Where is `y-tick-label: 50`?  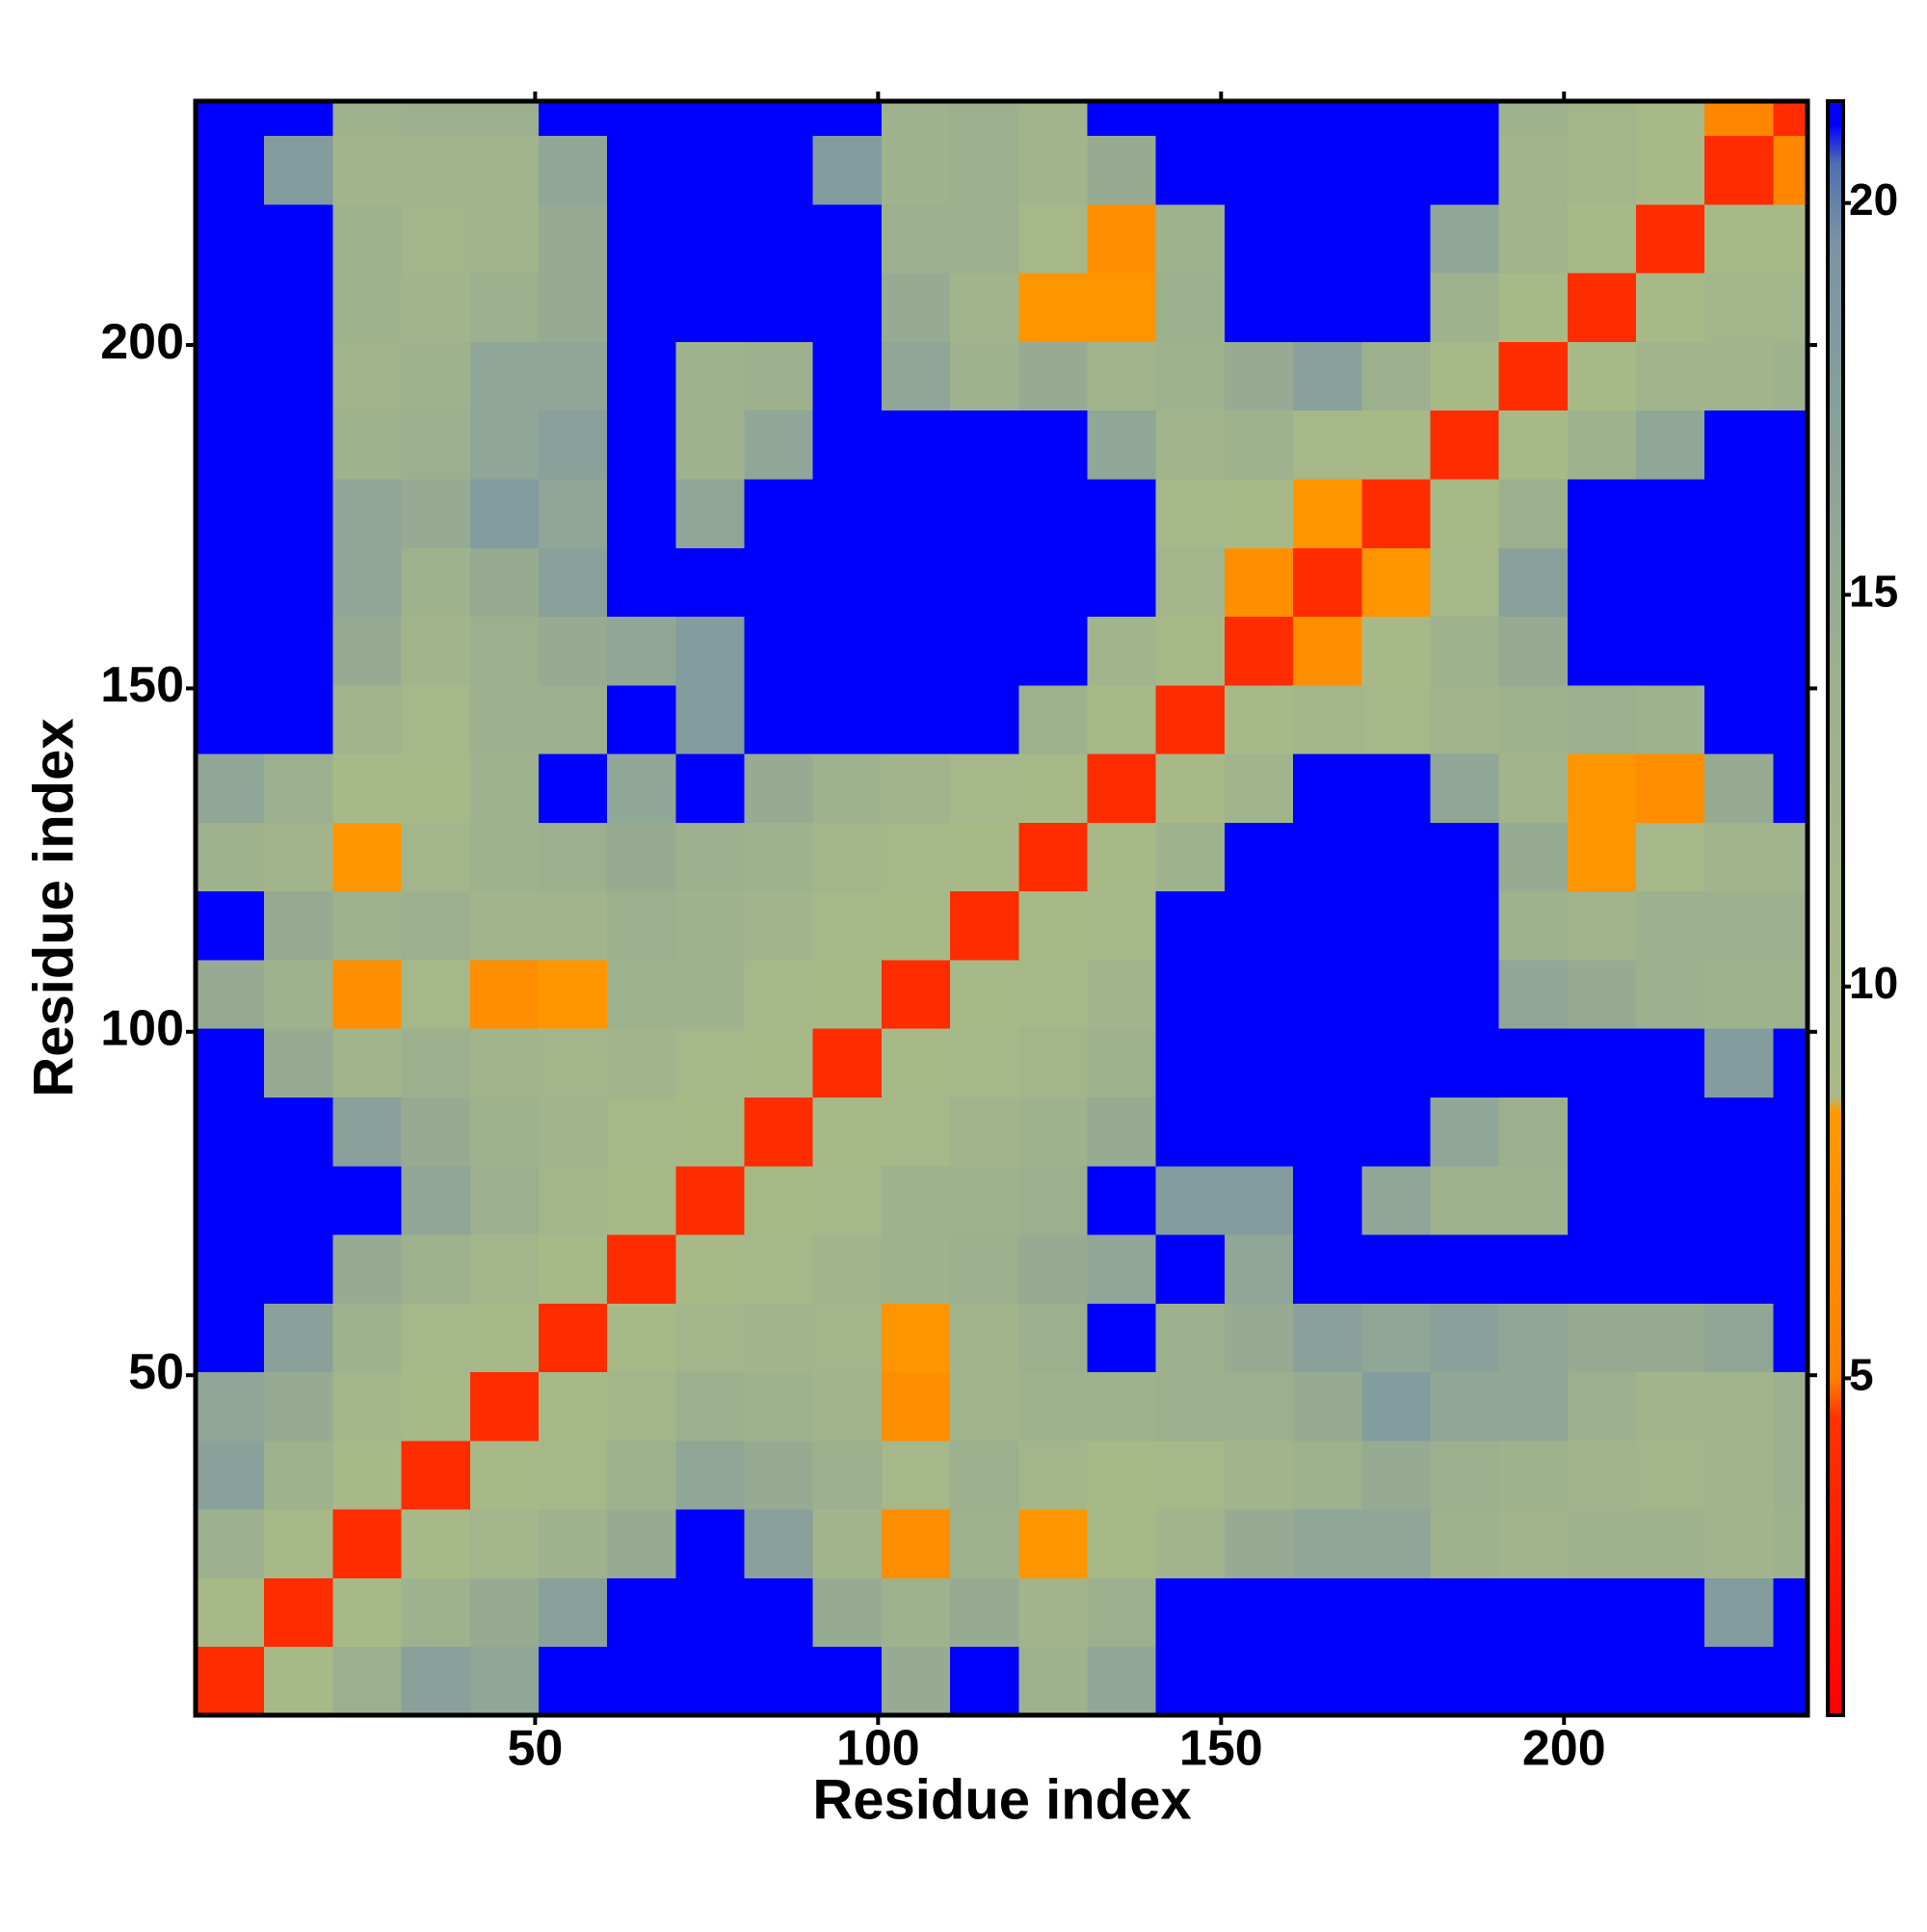
y-tick-label: 50 is located at coordinates (156, 1372).